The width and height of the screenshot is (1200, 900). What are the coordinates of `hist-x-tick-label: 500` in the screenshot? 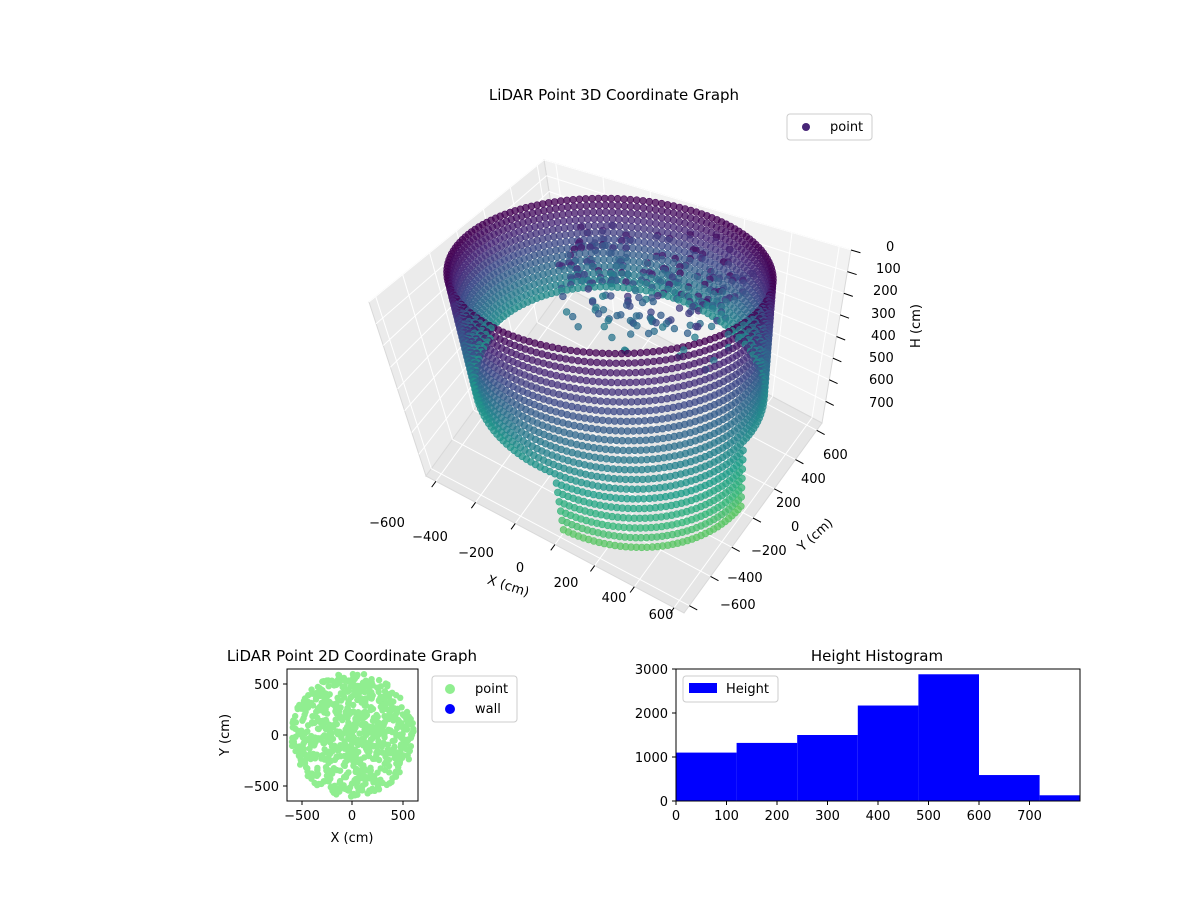 It's located at (928, 816).